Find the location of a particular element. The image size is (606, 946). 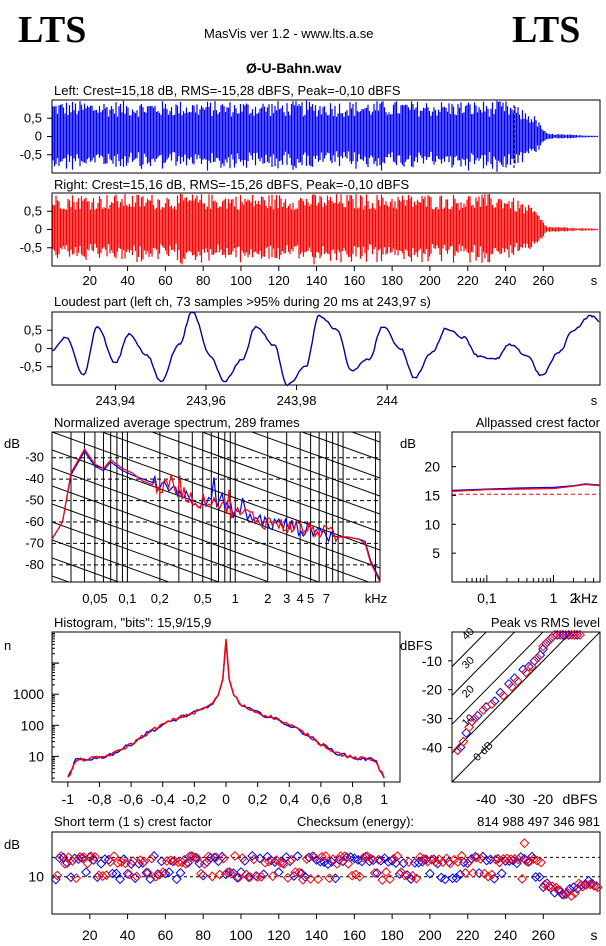

spectrum-ytick-label: -50 is located at coordinates (34, 500).